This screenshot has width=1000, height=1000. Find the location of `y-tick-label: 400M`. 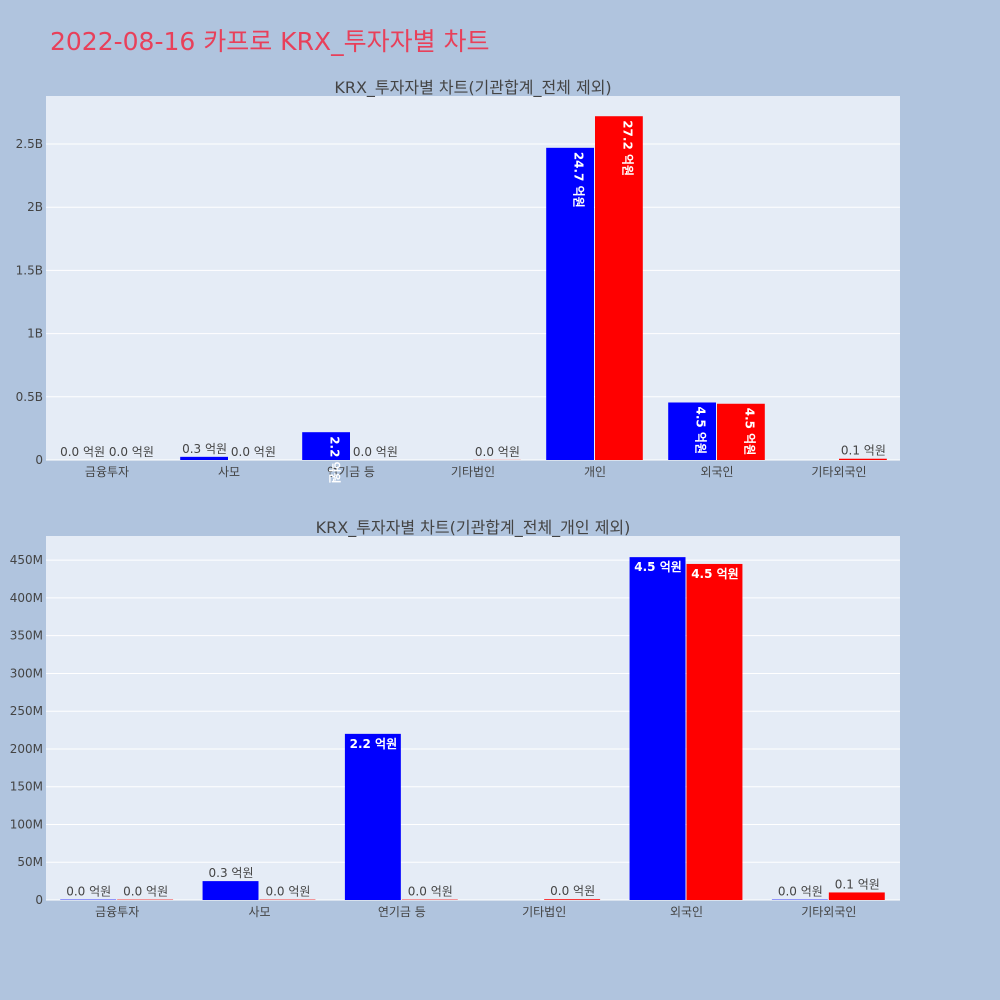

y-tick-label: 400M is located at coordinates (26, 598).